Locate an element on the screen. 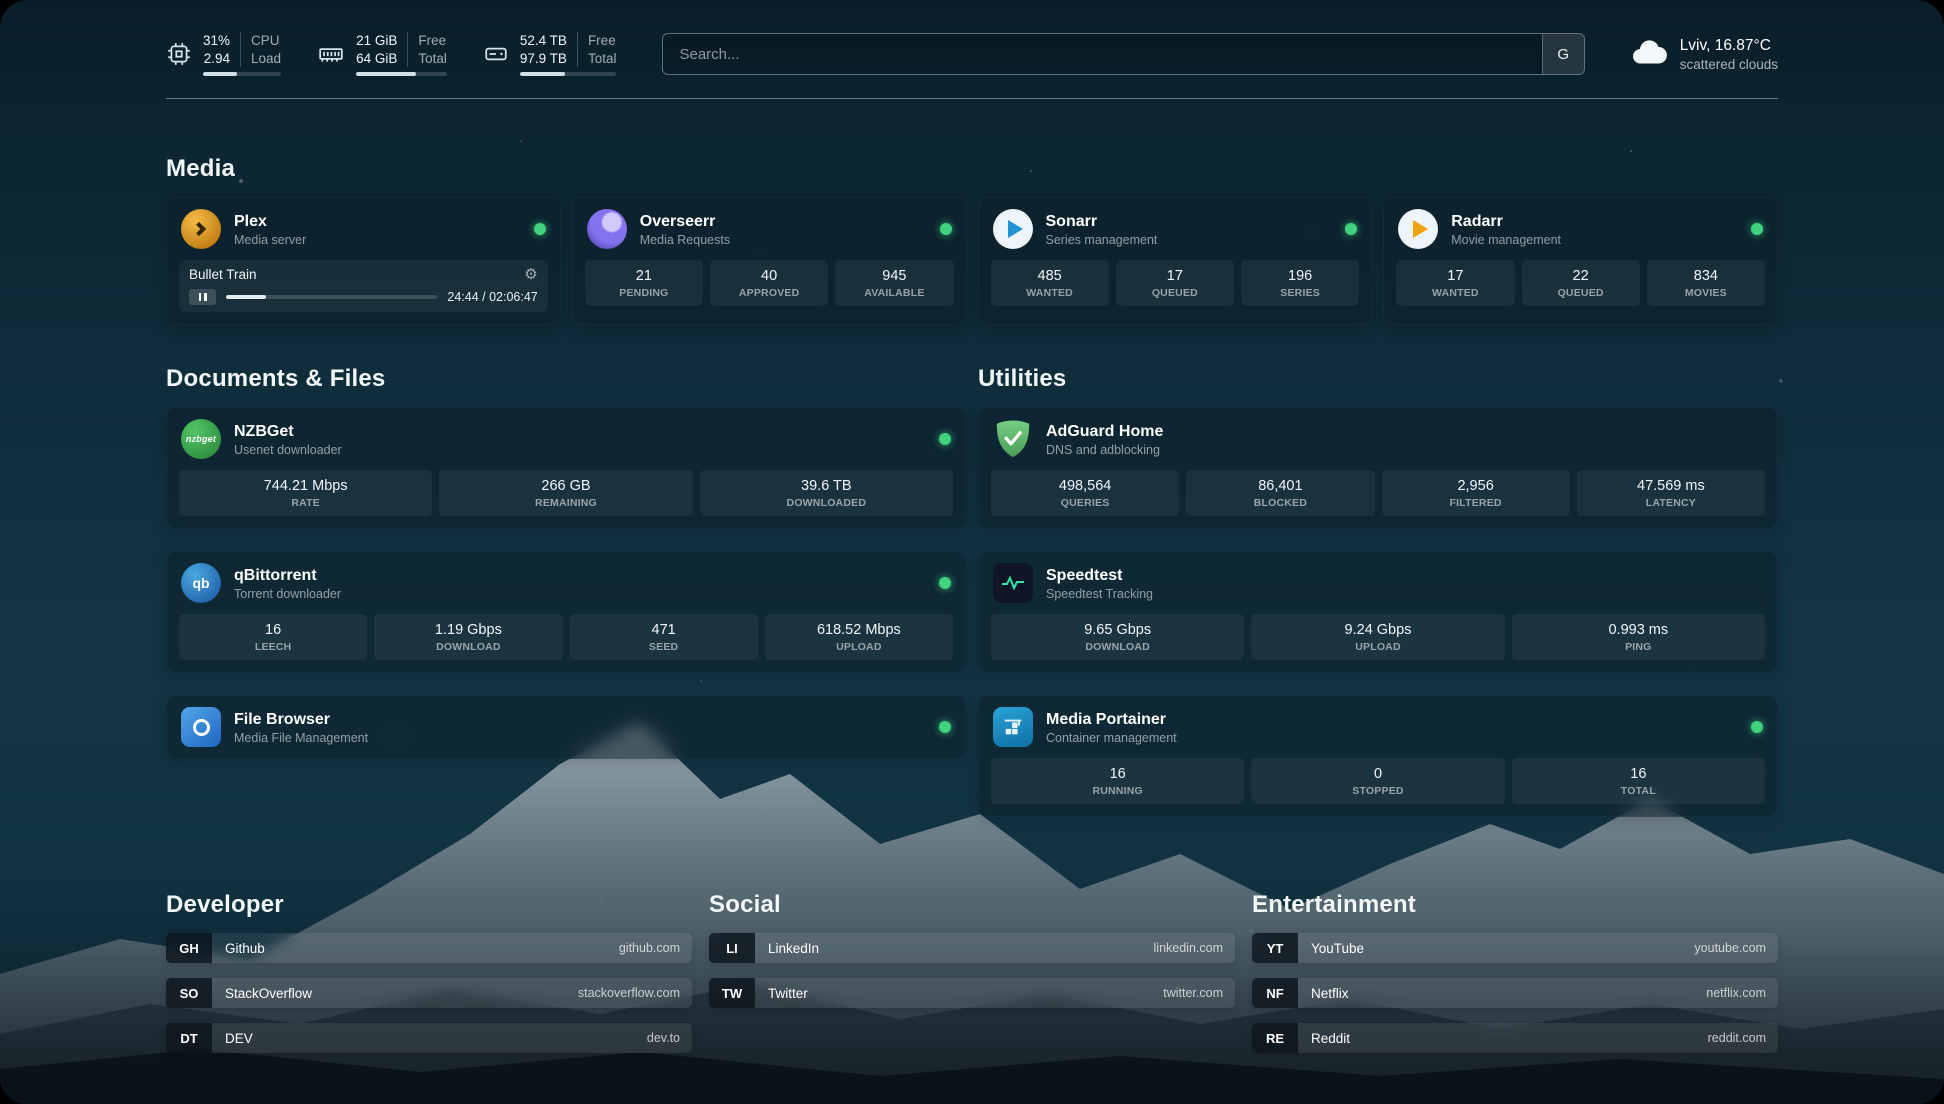 This screenshot has width=1944, height=1104. service-link-overseerr: Overseerr Media Requests is located at coordinates (769, 229).